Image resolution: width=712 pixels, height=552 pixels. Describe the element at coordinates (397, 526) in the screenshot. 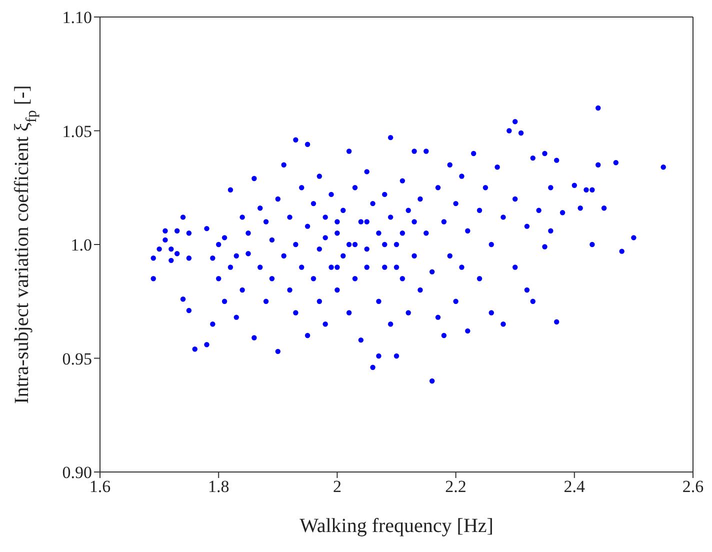

I see `x-axis-title: Walking frequency [Hz]` at that location.